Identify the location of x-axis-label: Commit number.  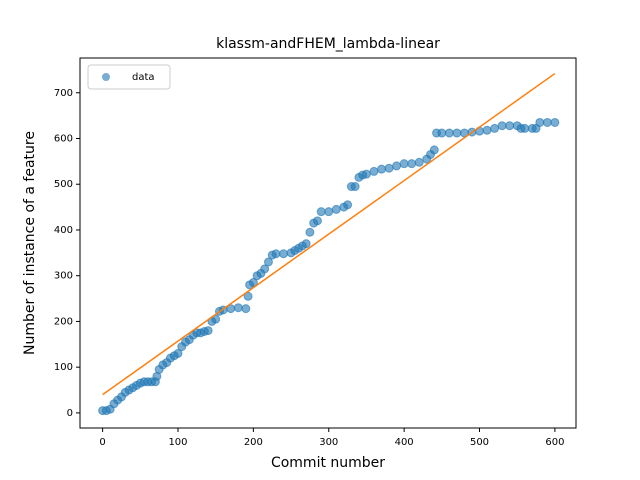
(328, 463).